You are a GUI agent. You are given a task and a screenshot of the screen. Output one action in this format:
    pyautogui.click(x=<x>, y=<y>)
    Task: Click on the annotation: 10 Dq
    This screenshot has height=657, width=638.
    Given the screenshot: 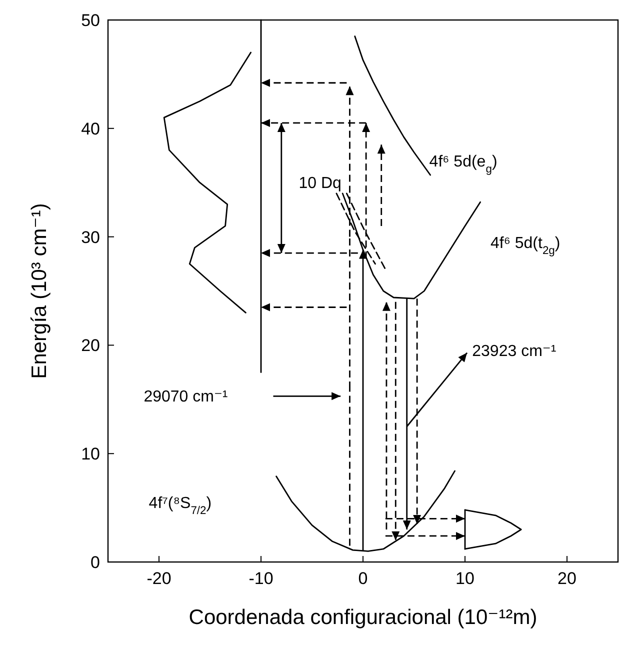 What is the action you would take?
    pyautogui.click(x=320, y=183)
    